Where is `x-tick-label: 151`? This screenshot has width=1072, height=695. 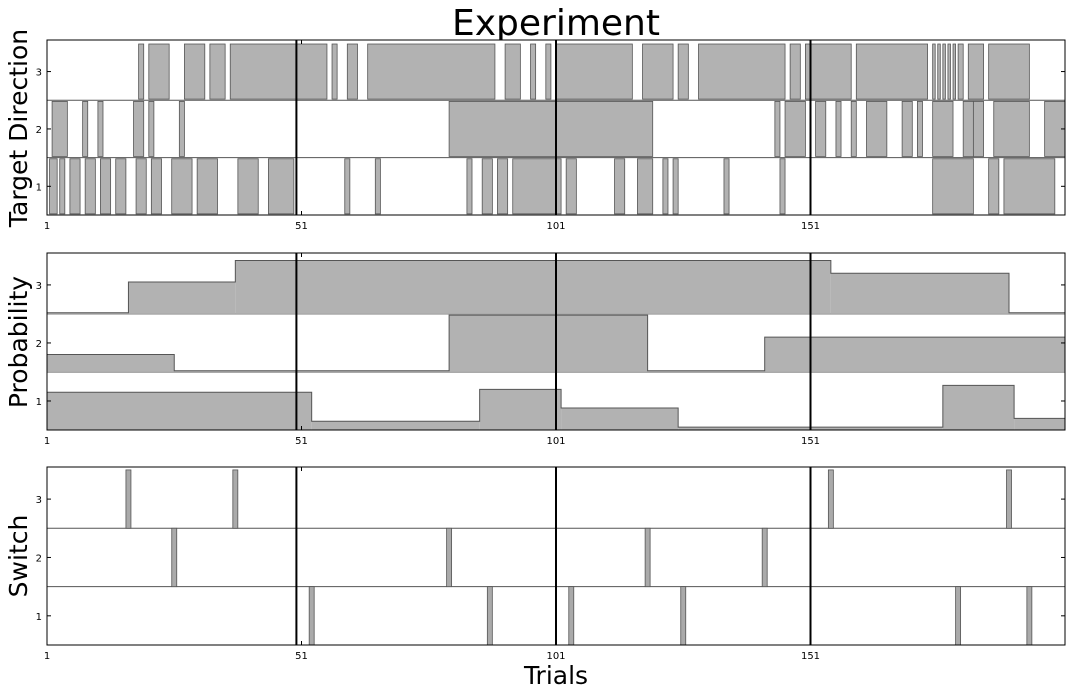
x-tick-label: 151 is located at coordinates (810, 226).